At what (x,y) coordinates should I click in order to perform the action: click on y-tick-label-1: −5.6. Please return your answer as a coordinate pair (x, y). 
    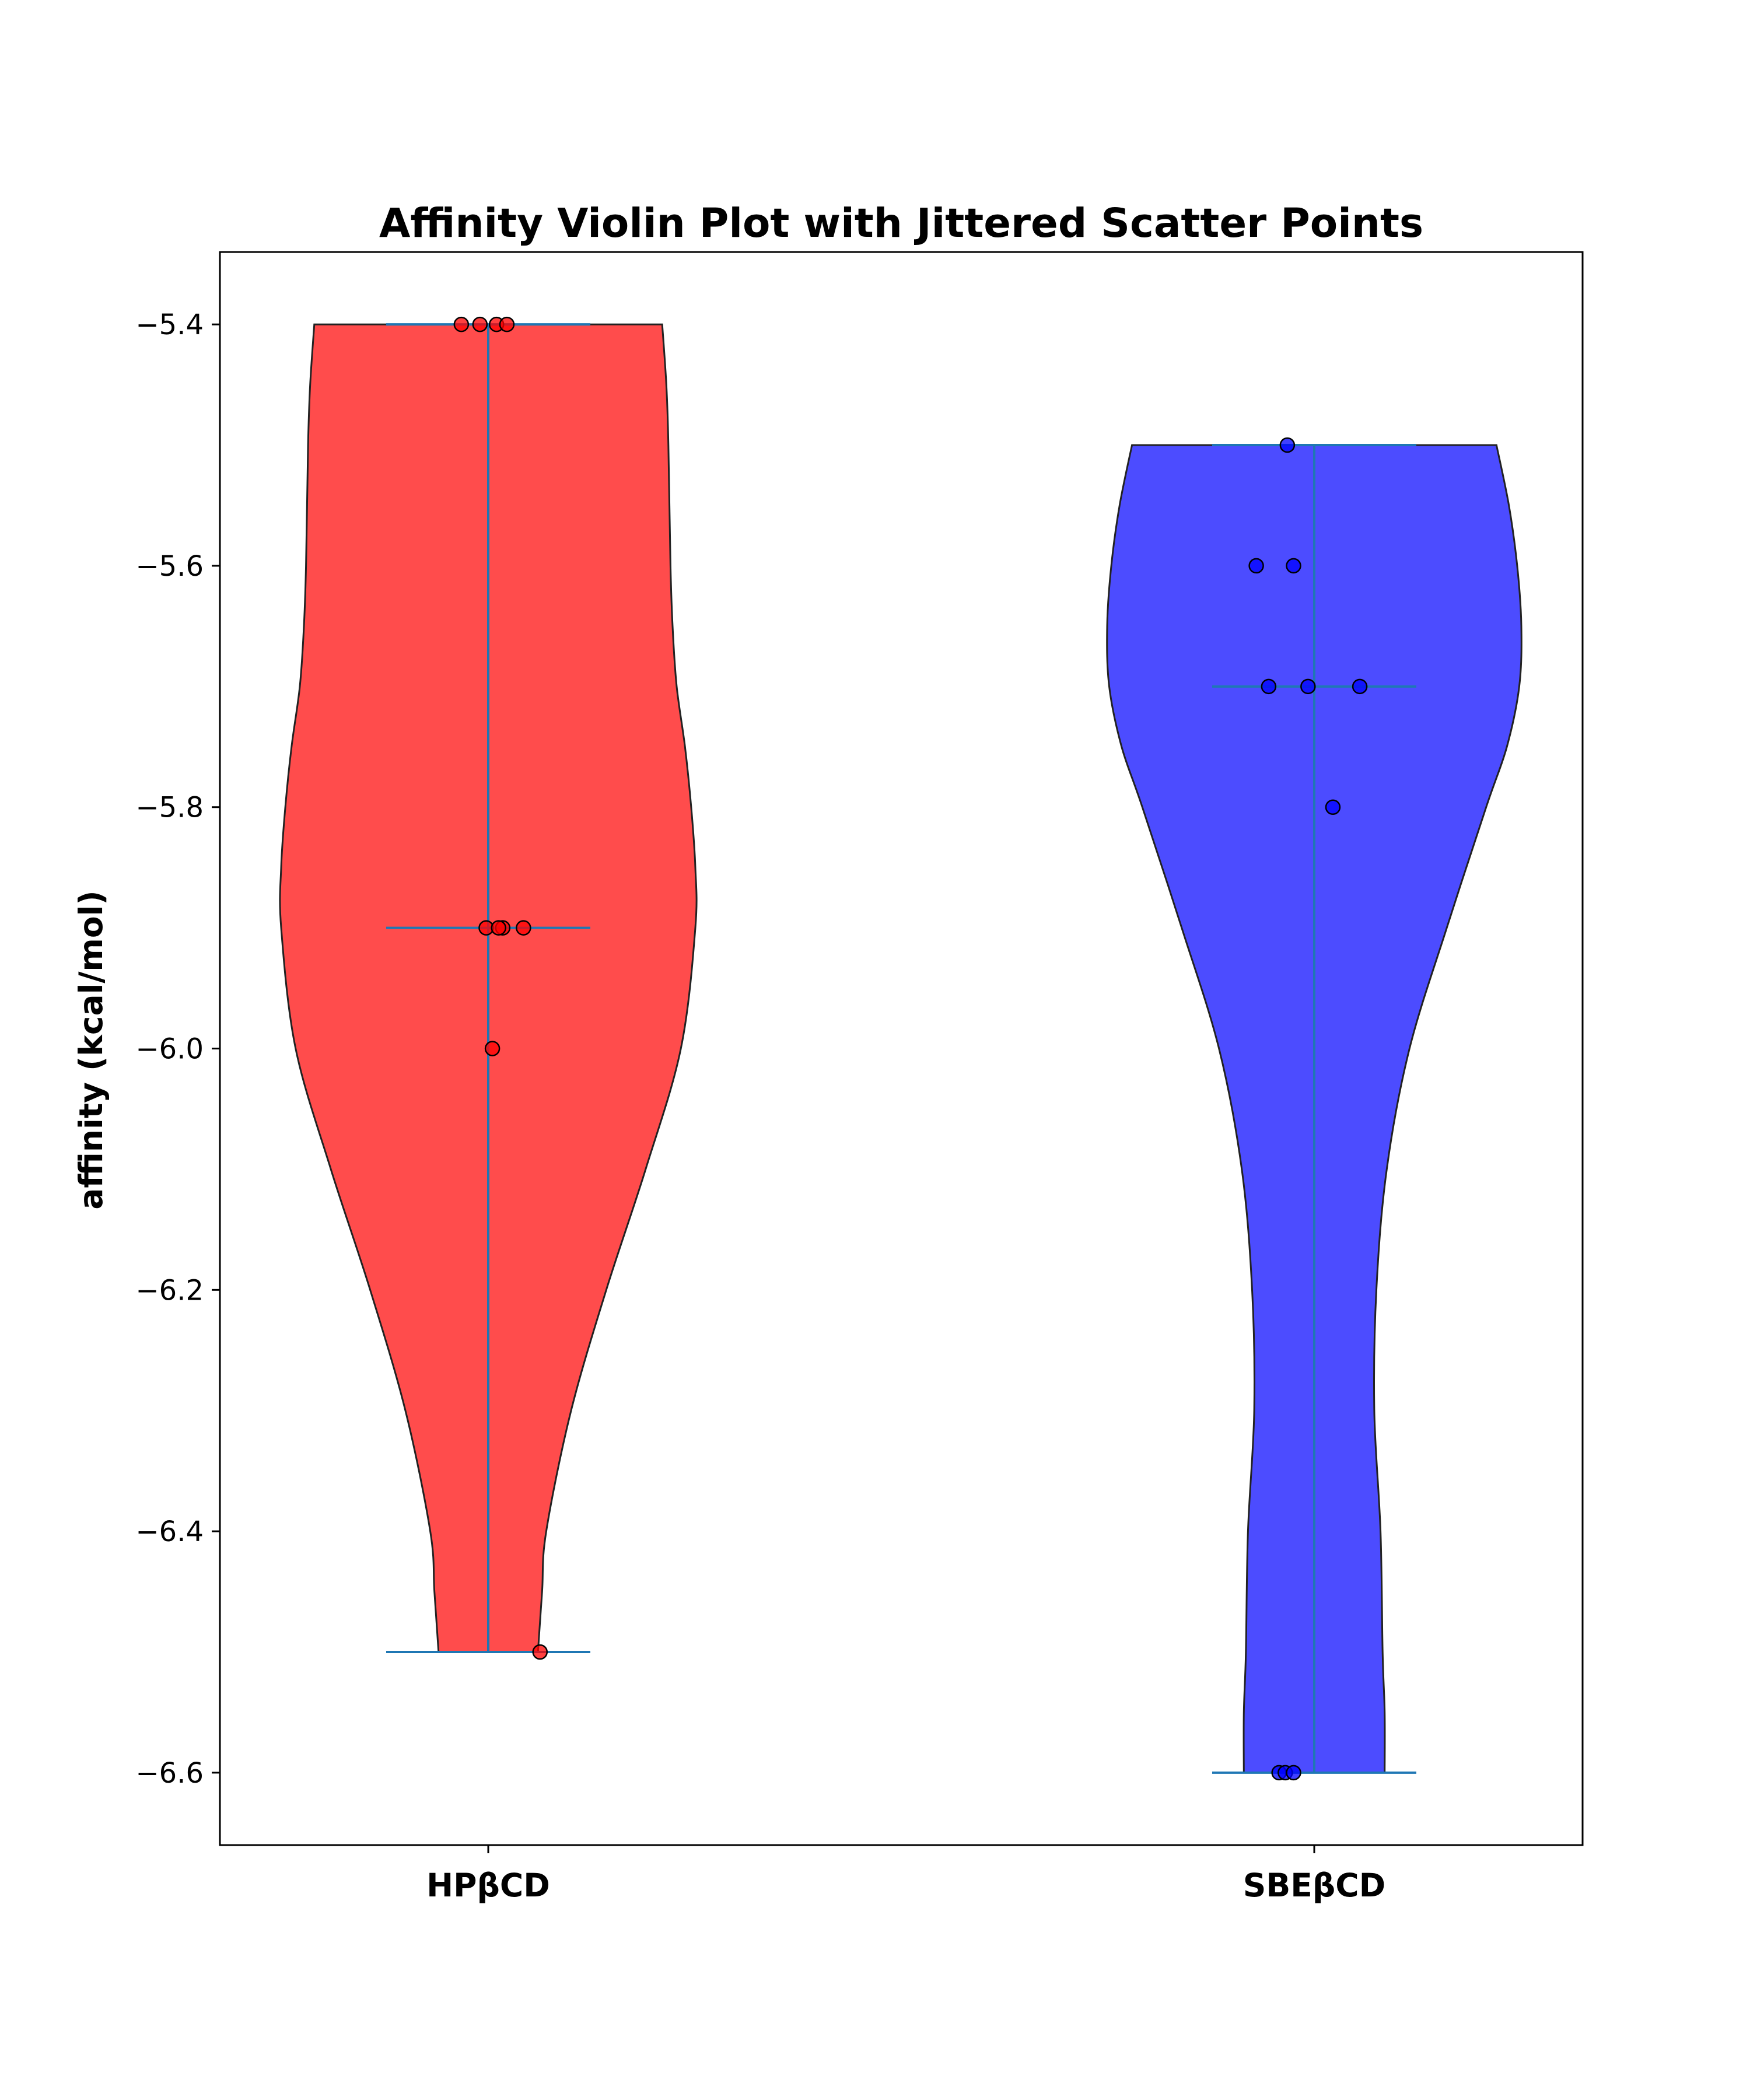
    Looking at the image, I should click on (169, 566).